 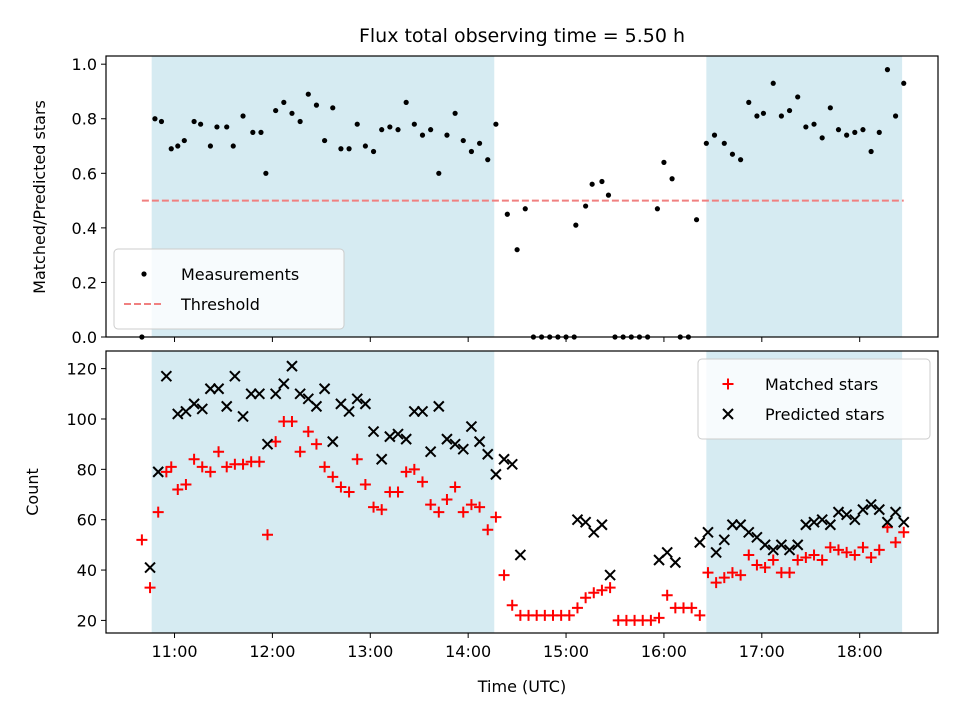 What do you see at coordinates (728, 384) in the screenshot?
I see `legend-marker` at bounding box center [728, 384].